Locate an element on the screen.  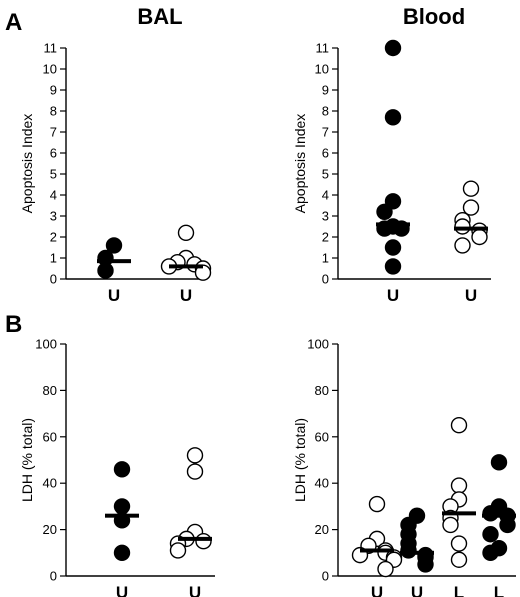
column-title-blood: Blood is located at coordinates (434, 16).